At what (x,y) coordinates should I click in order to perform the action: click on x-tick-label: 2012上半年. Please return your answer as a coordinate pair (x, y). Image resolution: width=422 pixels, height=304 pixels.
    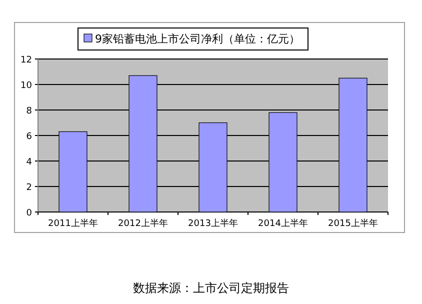
    Looking at the image, I should click on (143, 223).